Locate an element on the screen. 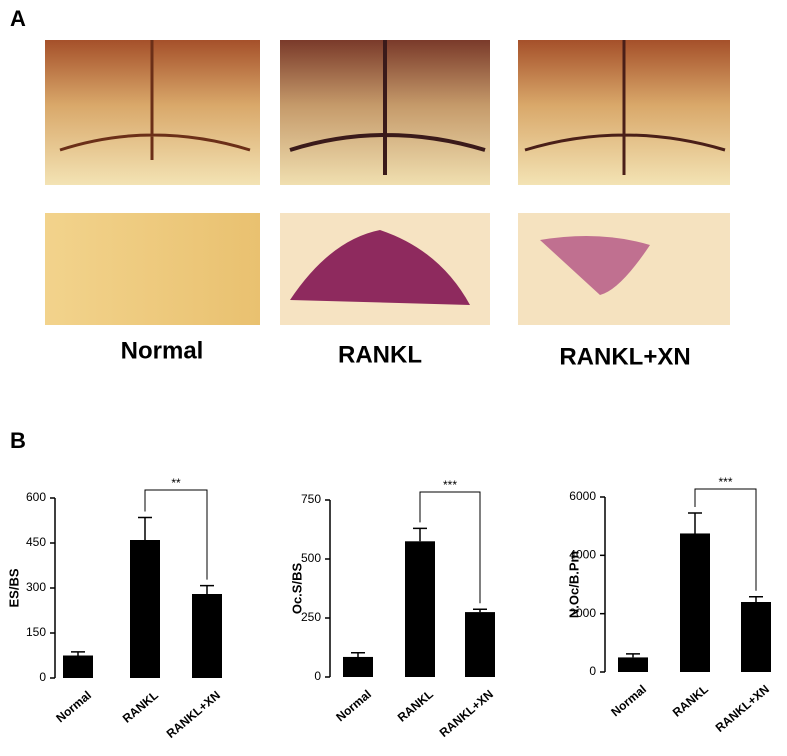 Image resolution: width=787 pixels, height=756 pixels. y-axis-label: ES/BS is located at coordinates (13, 587).